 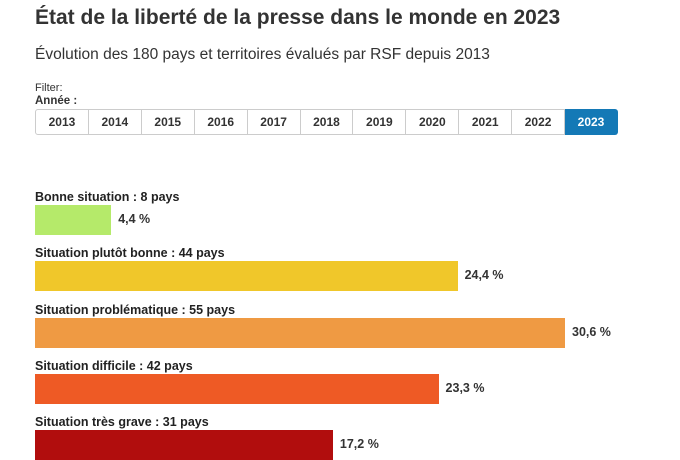 I want to click on filter-name: Année :, so click(x=56, y=101).